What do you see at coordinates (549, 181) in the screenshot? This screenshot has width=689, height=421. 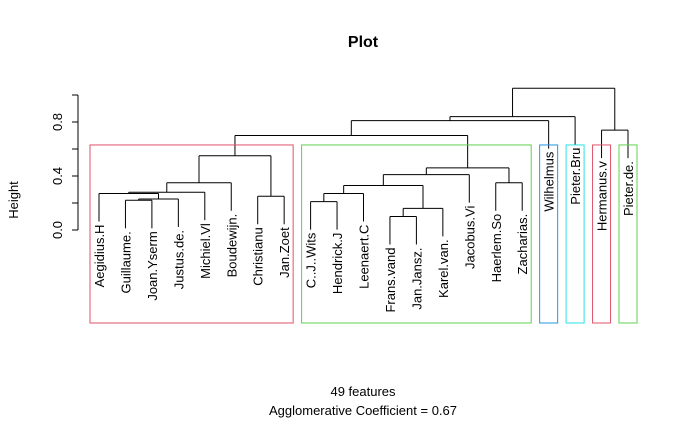 I see `leaf-label: Wilhelmus` at bounding box center [549, 181].